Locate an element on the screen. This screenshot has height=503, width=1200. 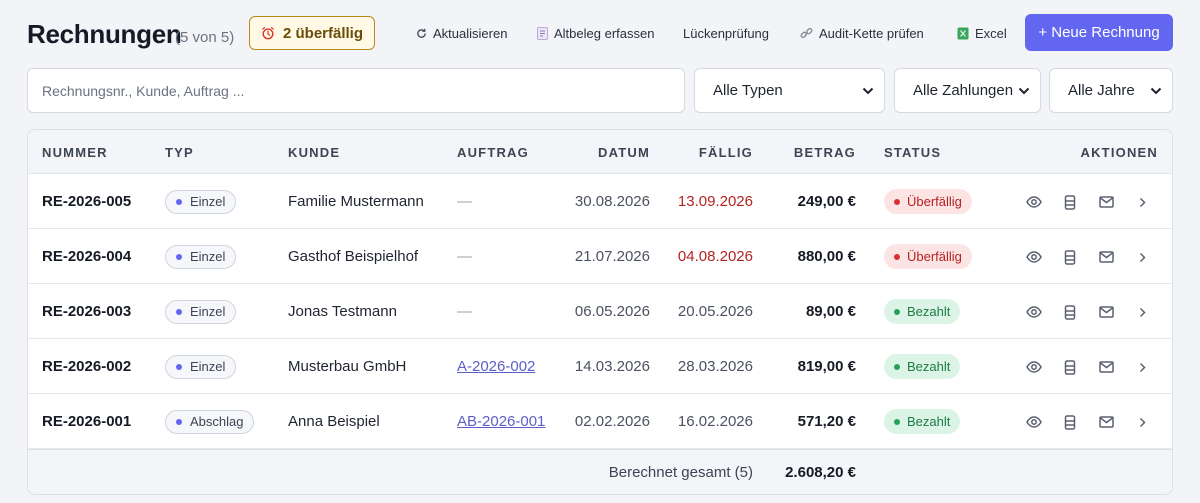
invoice-amount: 819,00 € is located at coordinates (826, 366).